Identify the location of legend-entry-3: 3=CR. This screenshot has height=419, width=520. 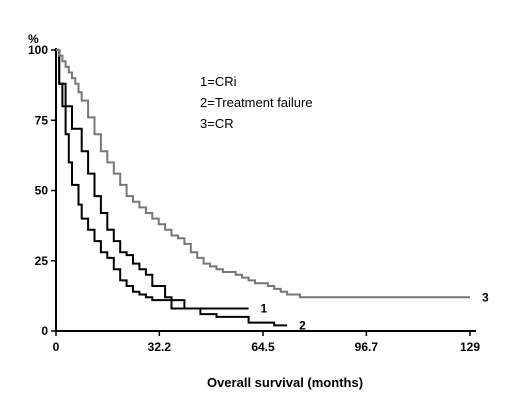
(217, 123).